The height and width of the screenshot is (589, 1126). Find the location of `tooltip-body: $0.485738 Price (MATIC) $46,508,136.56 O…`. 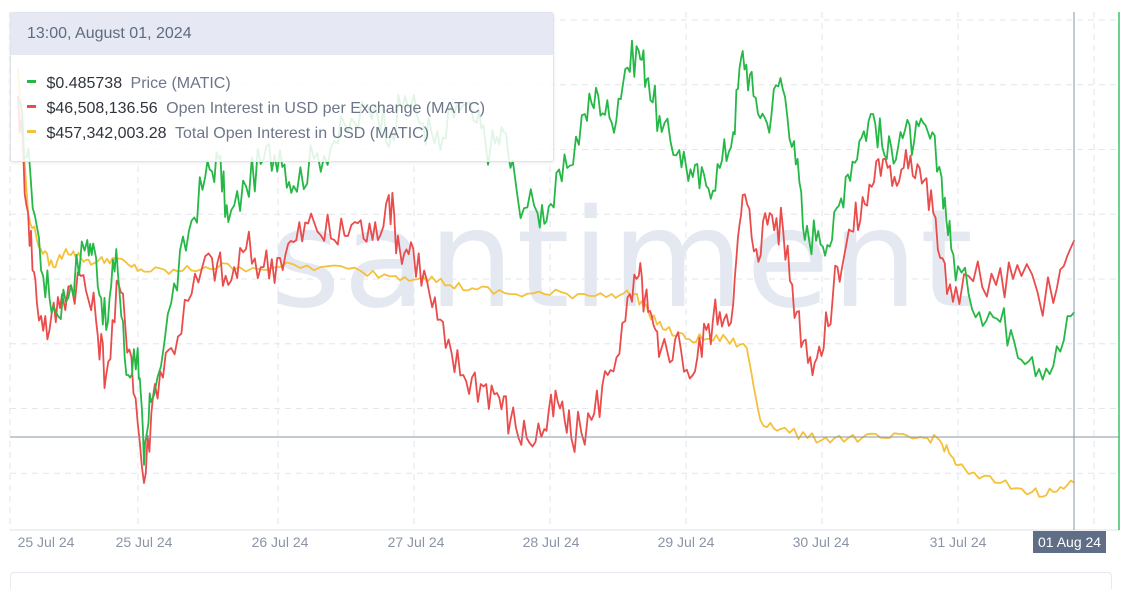

tooltip-body: $0.485738 Price (MATIC) $46,508,136.56 O… is located at coordinates (282, 100).